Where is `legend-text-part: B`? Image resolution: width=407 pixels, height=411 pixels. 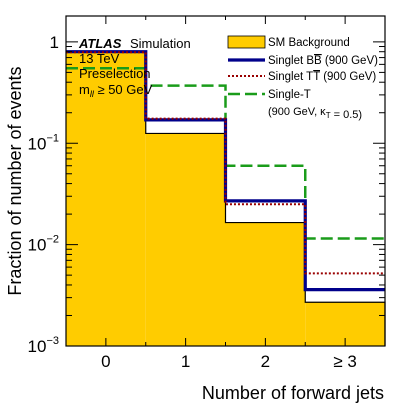 legend-text-part: B is located at coordinates (318, 61).